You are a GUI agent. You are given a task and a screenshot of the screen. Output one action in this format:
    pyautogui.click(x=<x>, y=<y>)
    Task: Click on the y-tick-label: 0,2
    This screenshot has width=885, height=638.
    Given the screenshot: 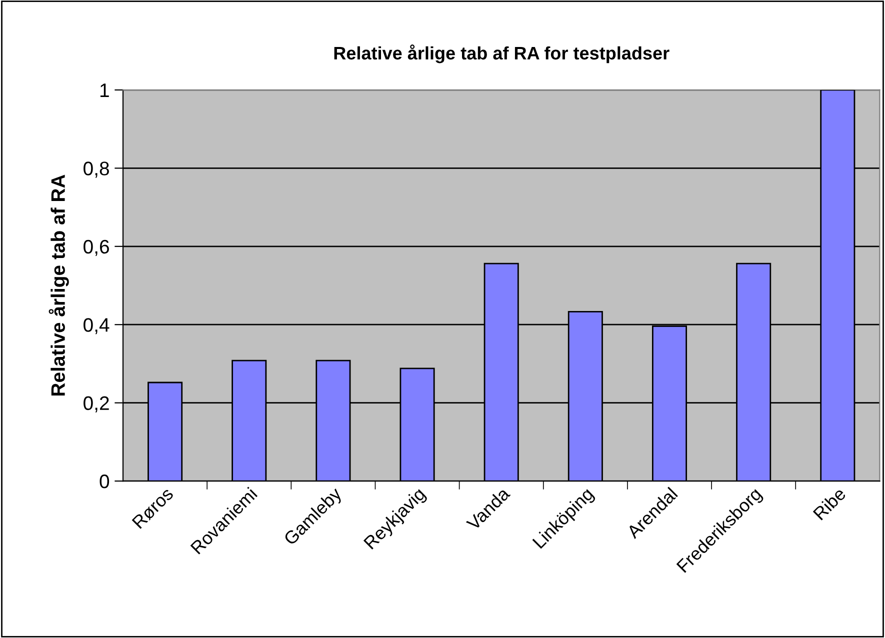 What is the action you would take?
    pyautogui.click(x=96, y=404)
    